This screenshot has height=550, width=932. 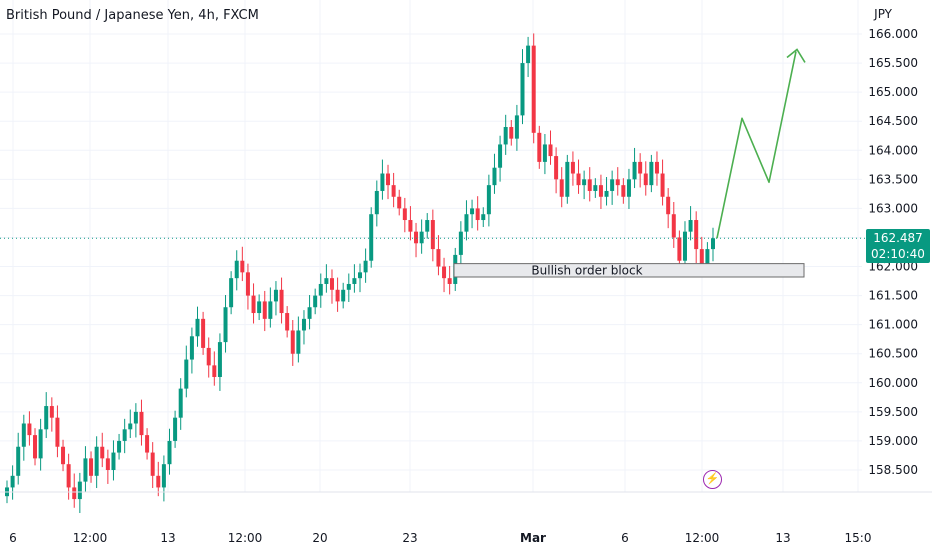 I want to click on x-tick-label: 15:0, so click(x=858, y=538).